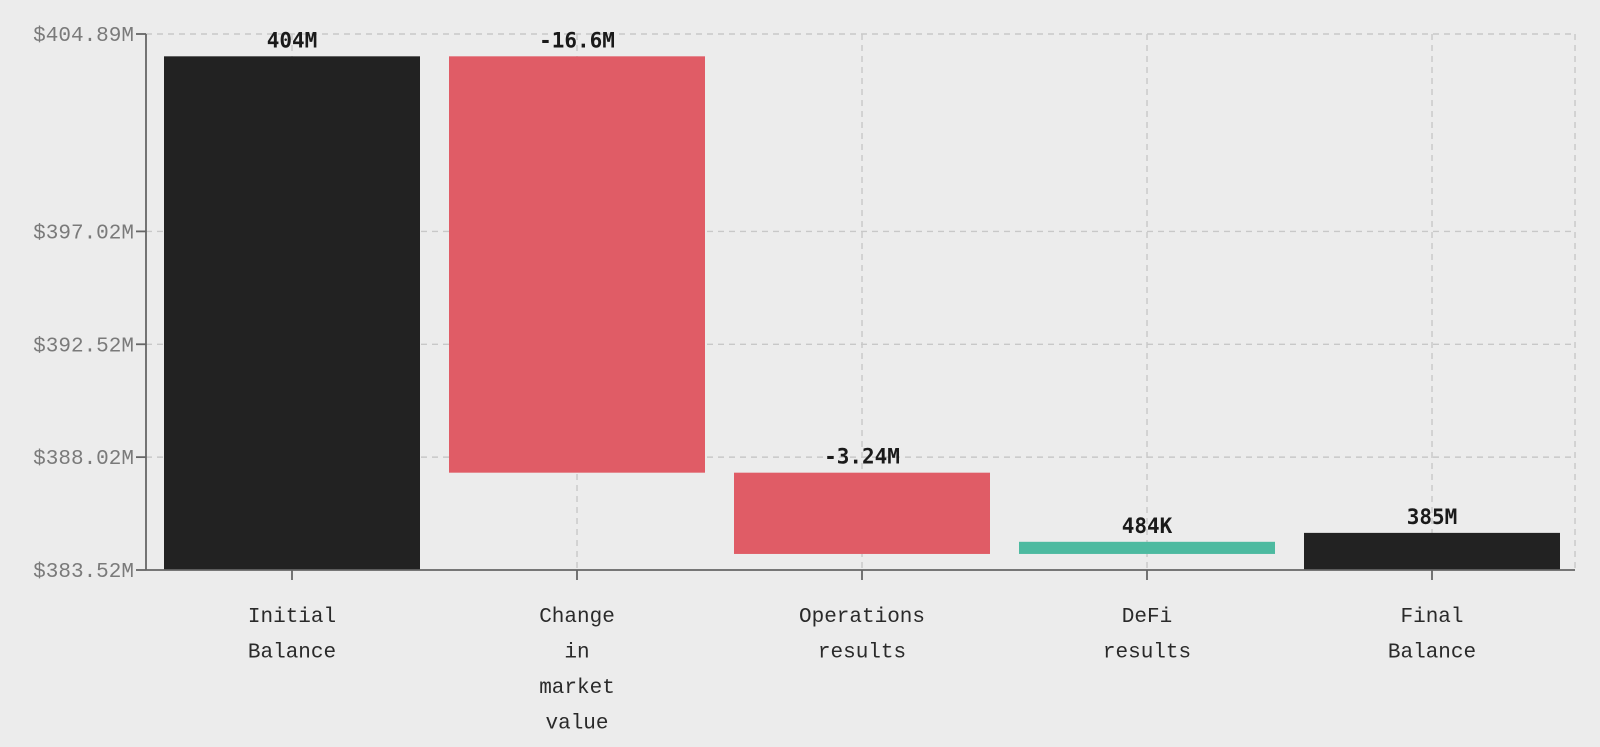 The width and height of the screenshot is (1600, 747). What do you see at coordinates (577, 40) in the screenshot?
I see `bar-value-label: -16.6M` at bounding box center [577, 40].